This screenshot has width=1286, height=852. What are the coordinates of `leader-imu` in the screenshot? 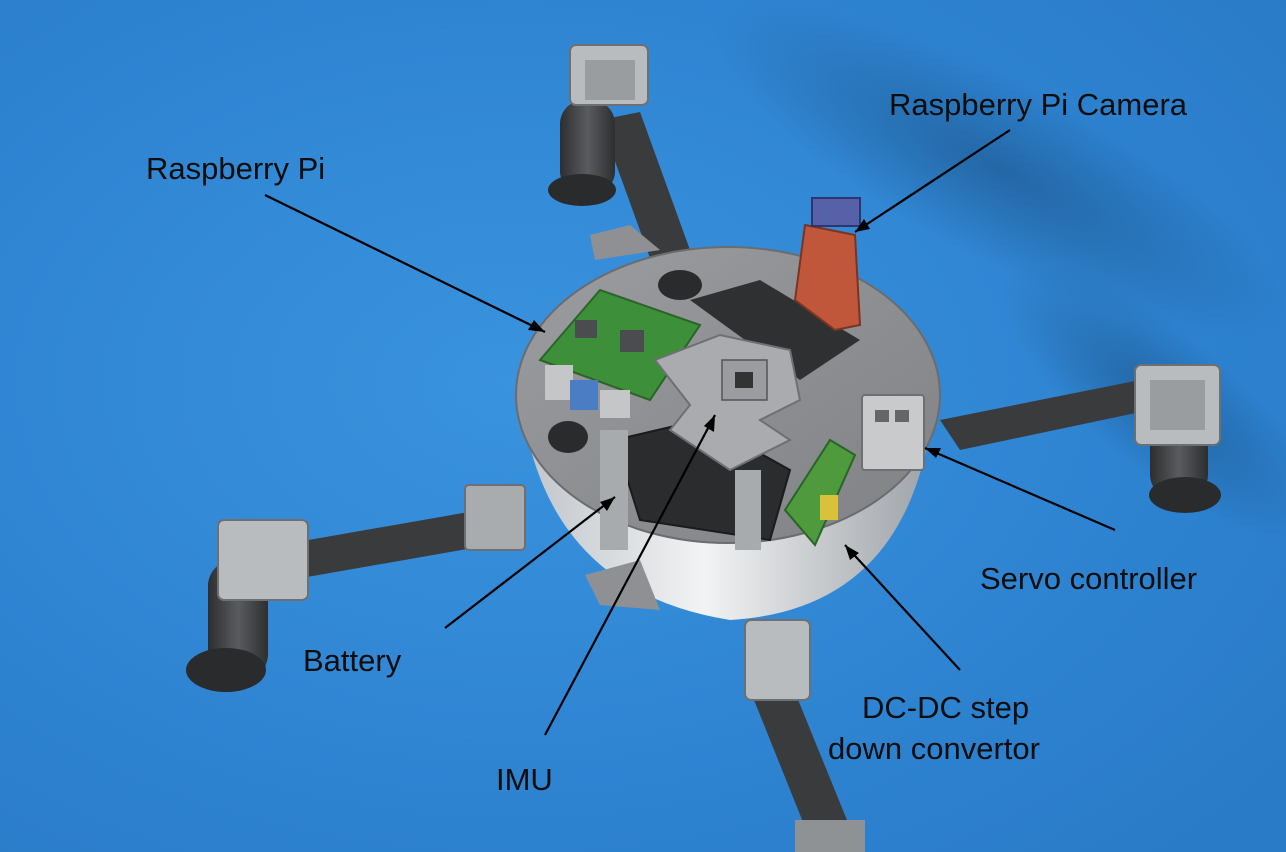 It's located at (630, 575).